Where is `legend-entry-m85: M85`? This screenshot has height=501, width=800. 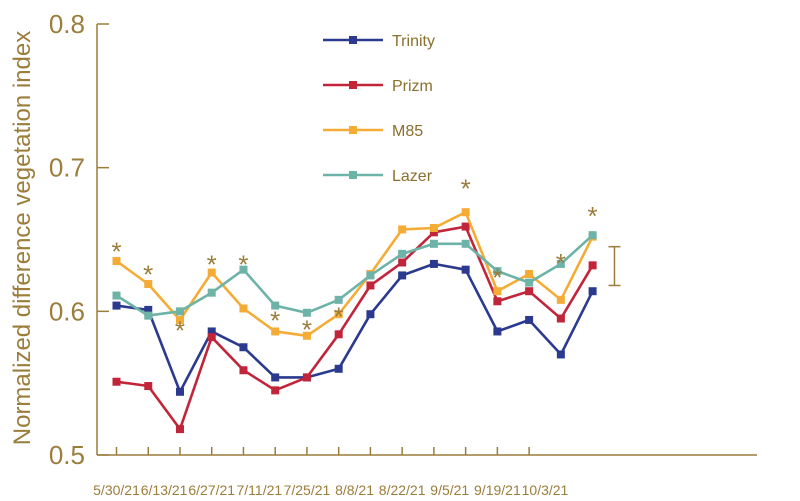 legend-entry-m85: M85 is located at coordinates (373, 131).